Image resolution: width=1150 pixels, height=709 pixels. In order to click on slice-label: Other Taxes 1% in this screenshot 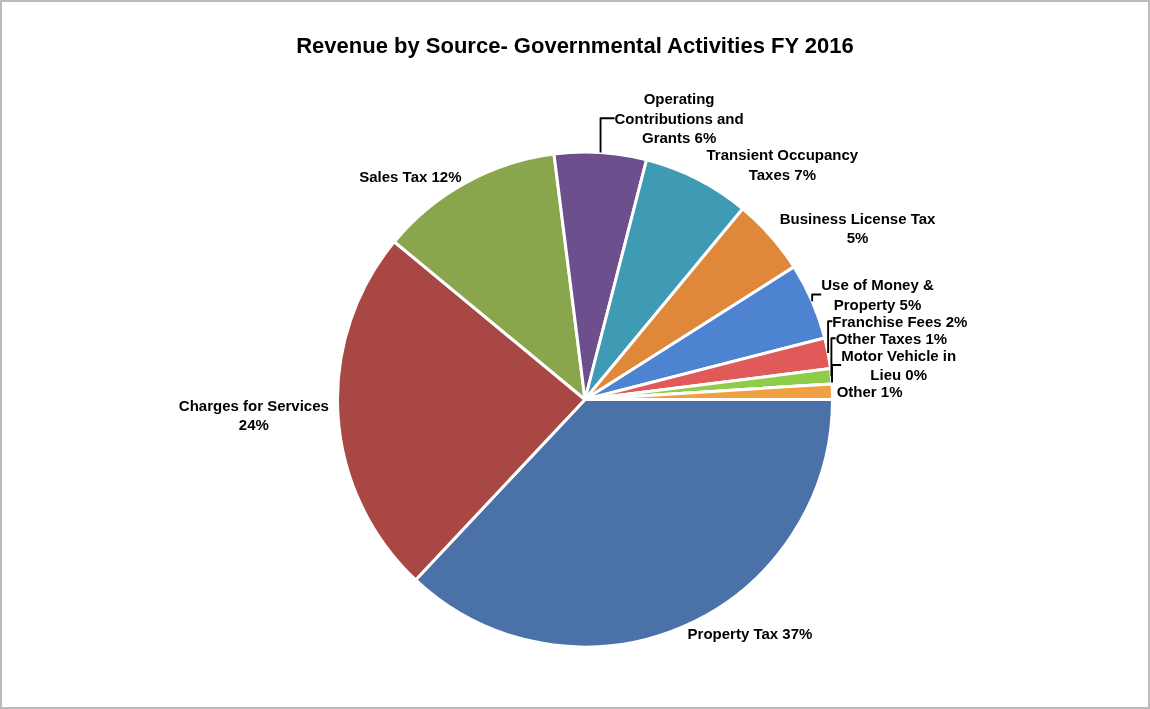, I will do `click(891, 338)`.